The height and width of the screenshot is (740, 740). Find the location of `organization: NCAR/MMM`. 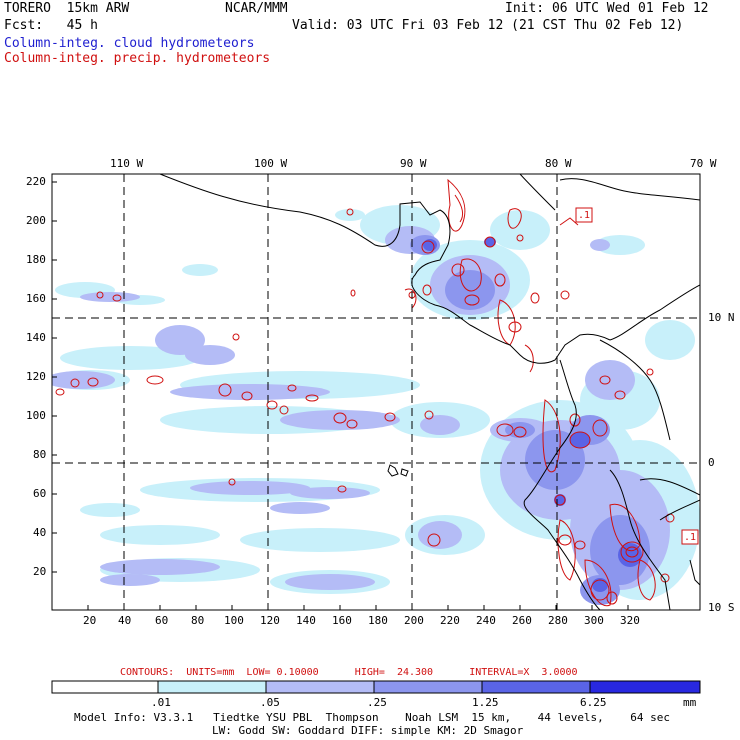

organization: NCAR/MMM is located at coordinates (256, 8).